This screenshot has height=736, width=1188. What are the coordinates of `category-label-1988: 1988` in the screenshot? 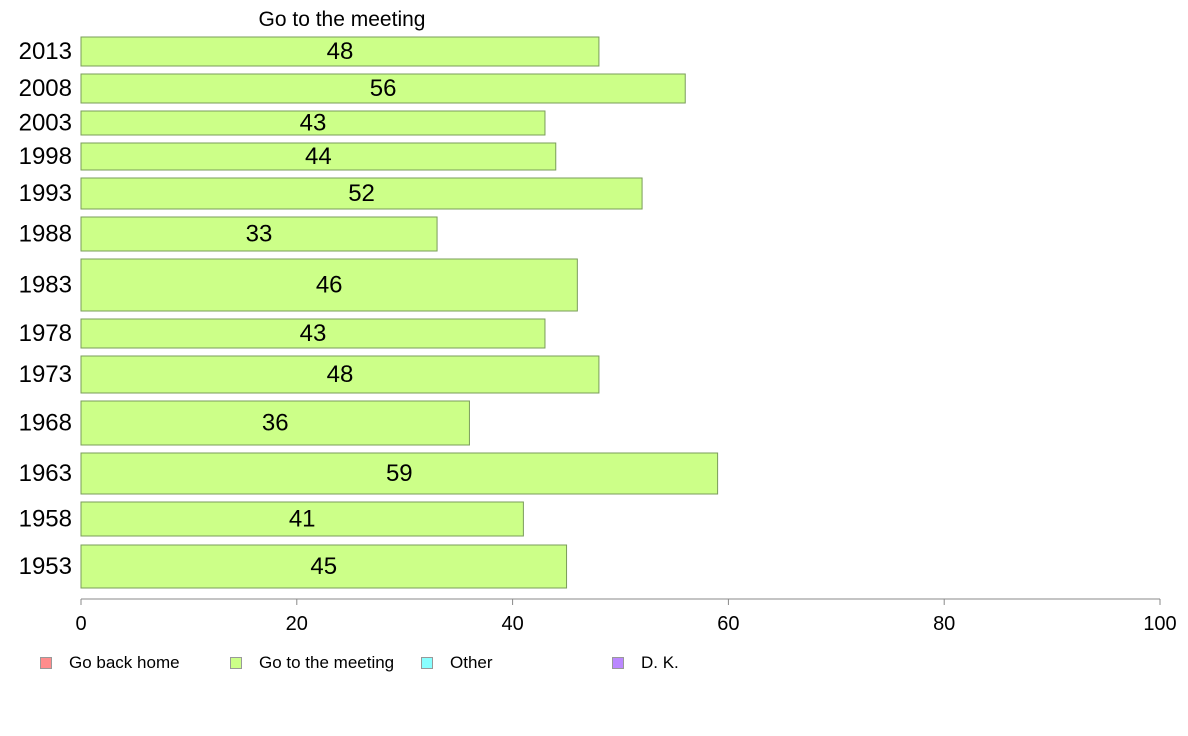 It's located at (45, 233).